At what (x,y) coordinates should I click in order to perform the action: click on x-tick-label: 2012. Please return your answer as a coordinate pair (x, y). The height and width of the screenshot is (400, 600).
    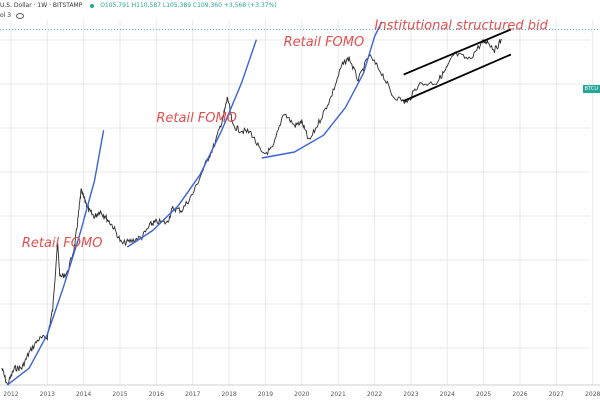
    Looking at the image, I should click on (10, 394).